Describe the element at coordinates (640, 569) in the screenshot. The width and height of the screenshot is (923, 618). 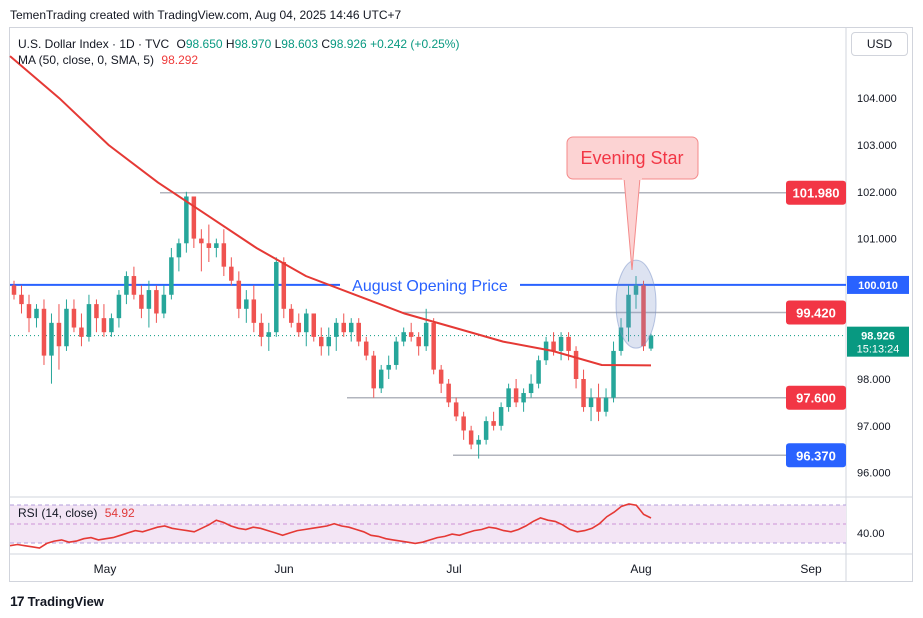
I see `x-tick-label: Aug` at that location.